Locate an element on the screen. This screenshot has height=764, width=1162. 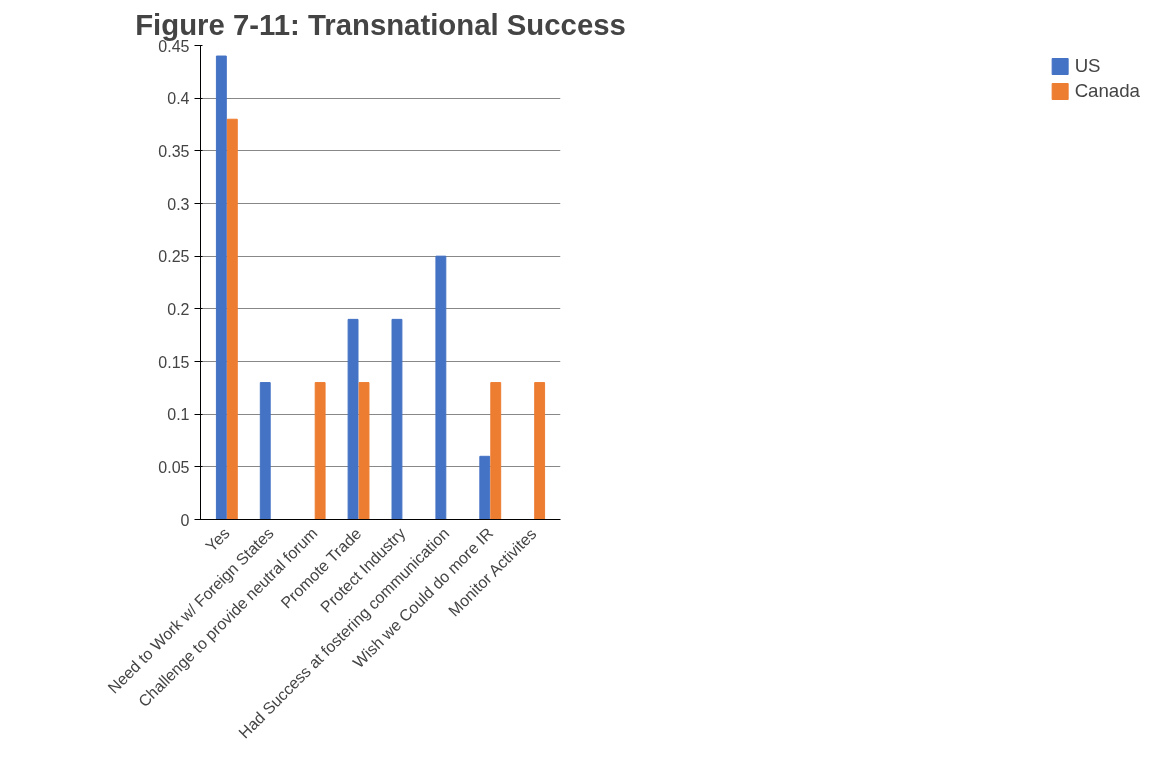
legend-label: US is located at coordinates (1087, 66).